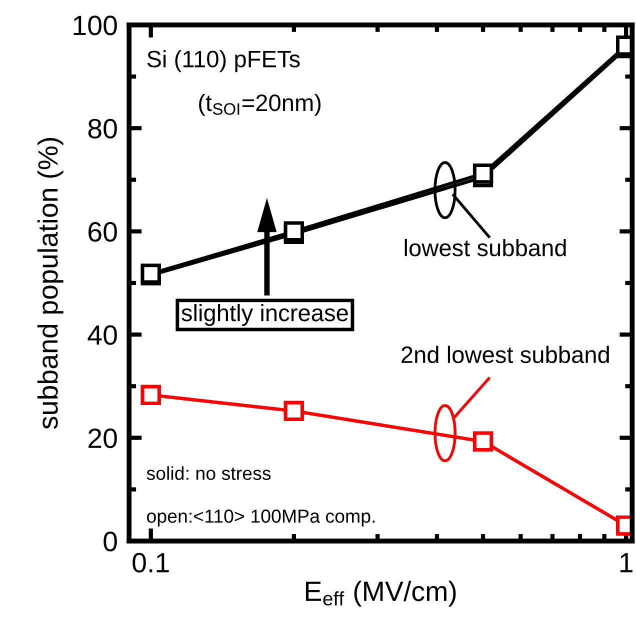  Describe the element at coordinates (265, 315) in the screenshot. I see `annotation: slightly increase` at that location.